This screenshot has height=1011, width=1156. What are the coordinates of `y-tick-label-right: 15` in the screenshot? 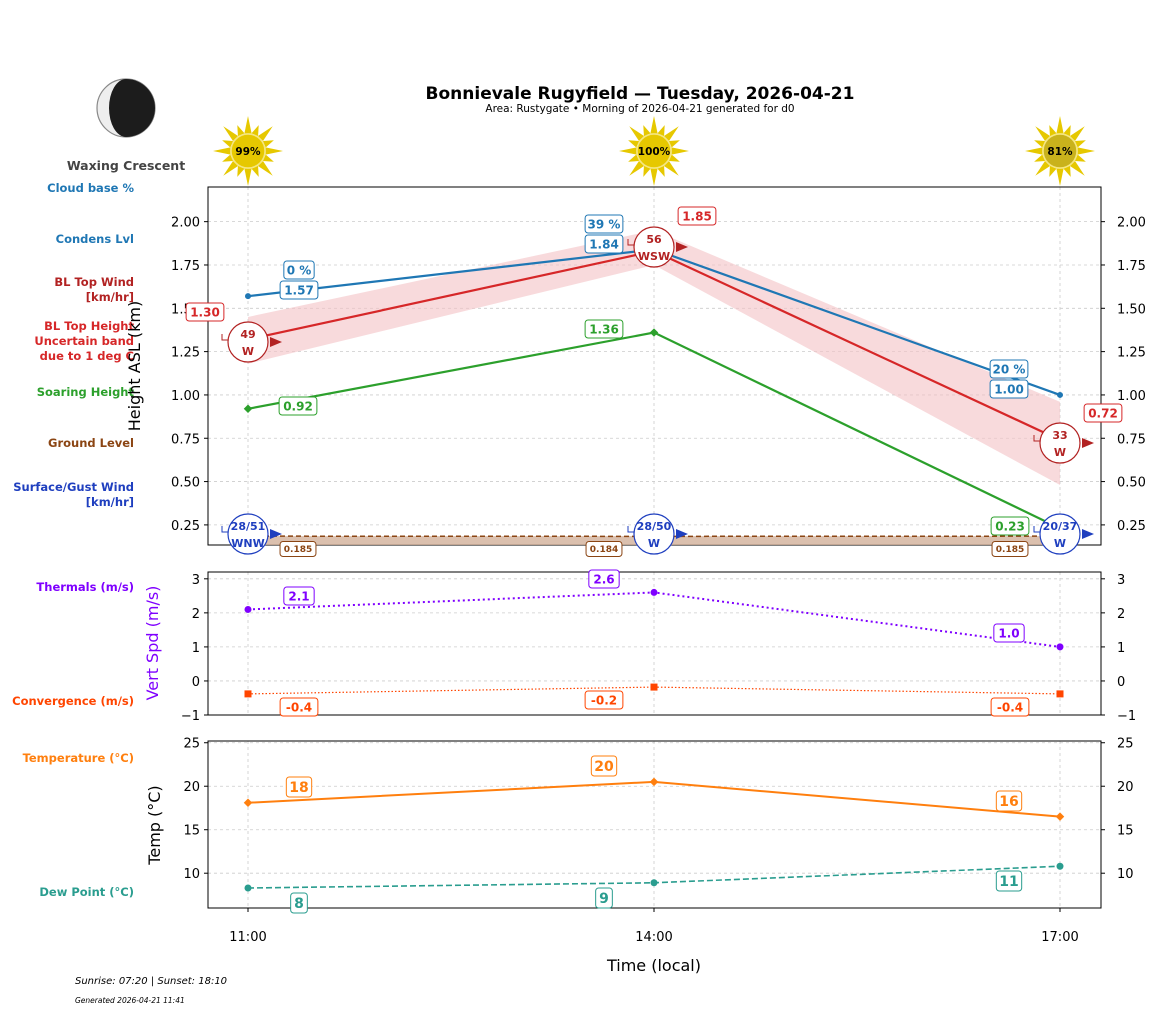 It's located at (1125, 831).